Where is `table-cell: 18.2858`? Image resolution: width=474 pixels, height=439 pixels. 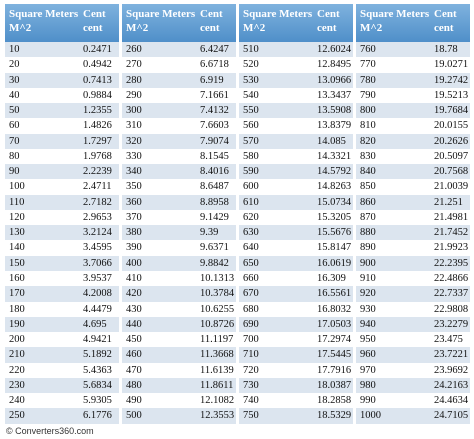 table-cell: 18.2858 is located at coordinates (334, 401).